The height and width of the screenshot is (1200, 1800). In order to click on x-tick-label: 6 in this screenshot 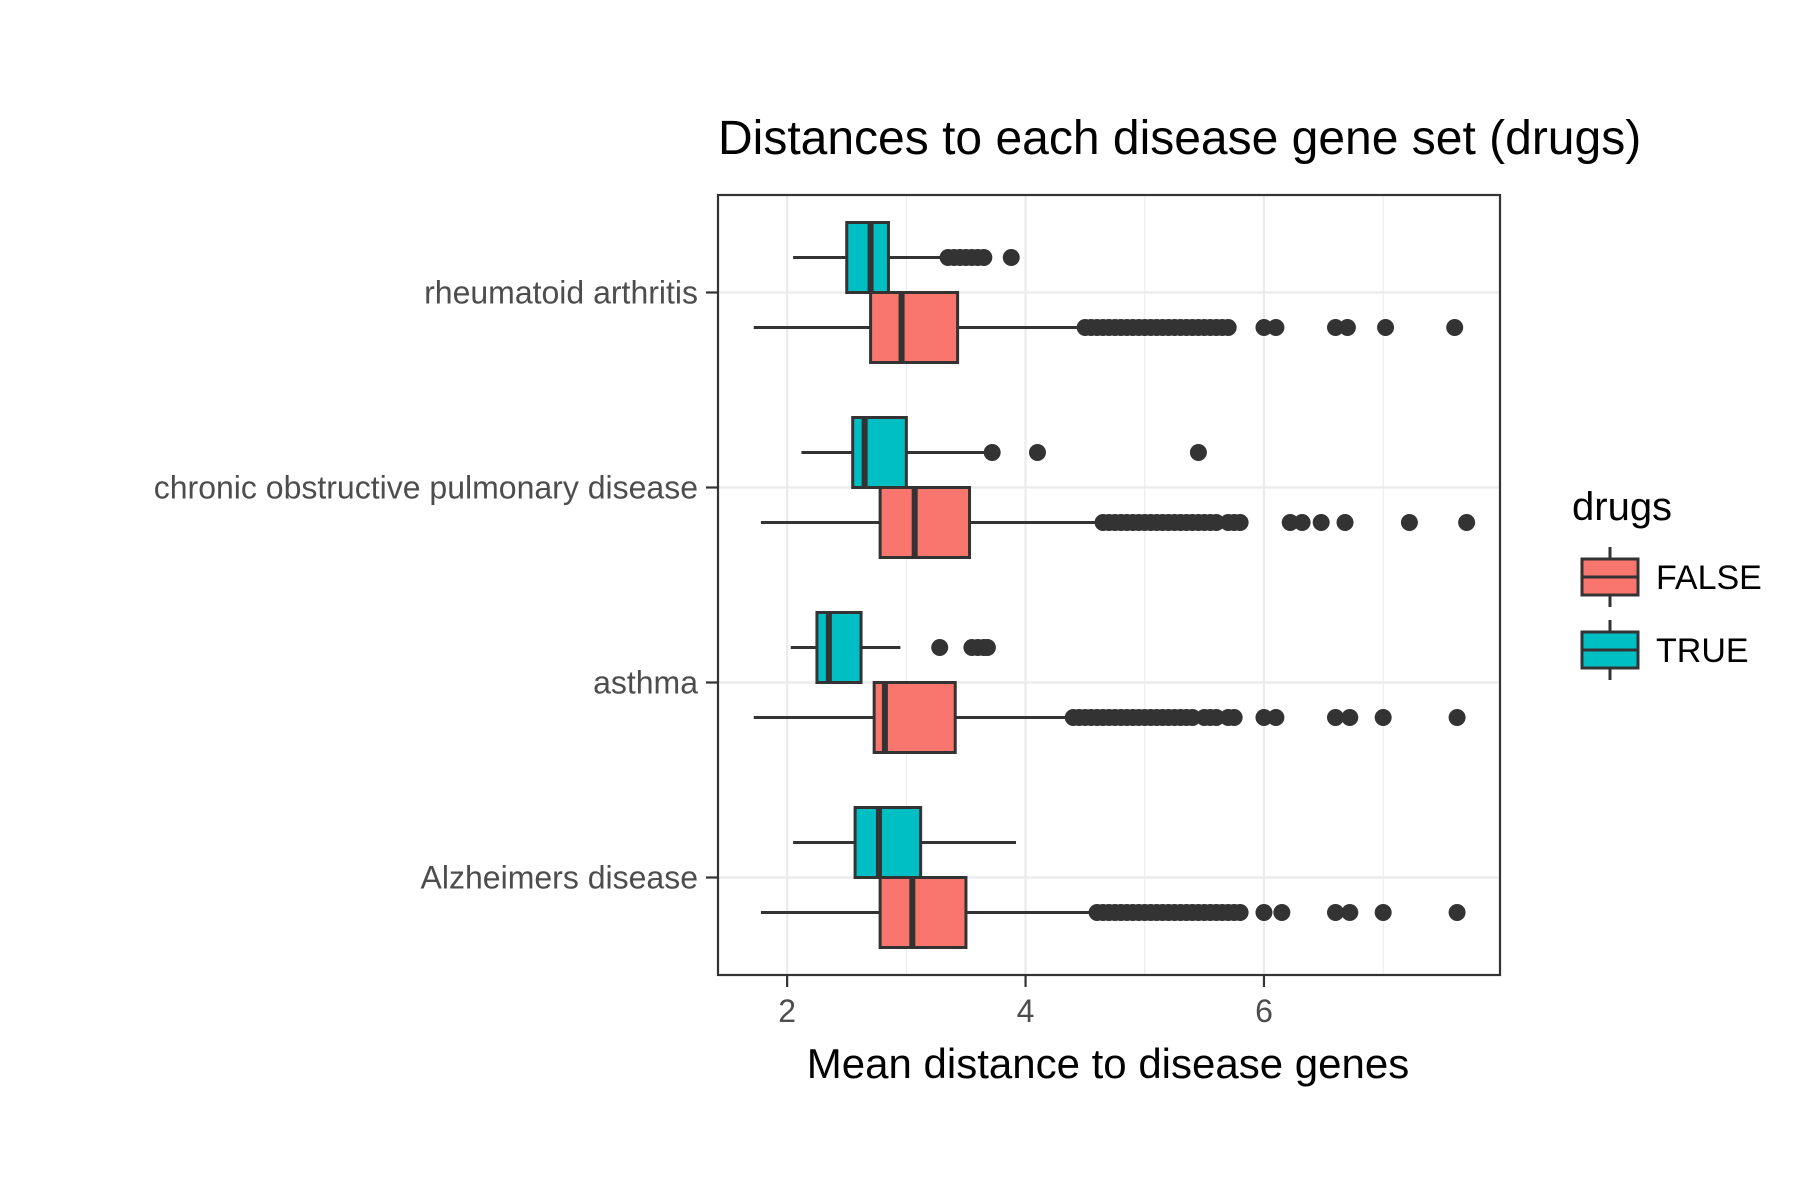, I will do `click(1264, 1011)`.